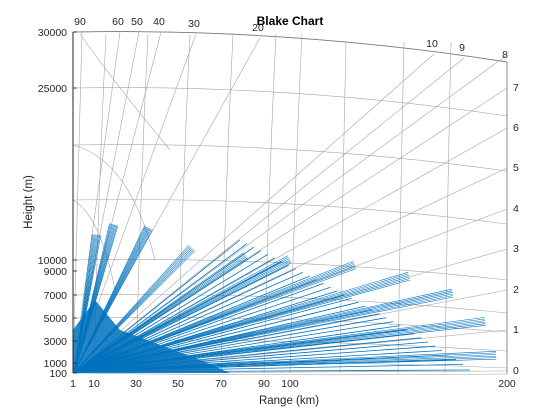 This screenshot has height=420, width=560. I want to click on x-tick-label: 50, so click(178, 384).